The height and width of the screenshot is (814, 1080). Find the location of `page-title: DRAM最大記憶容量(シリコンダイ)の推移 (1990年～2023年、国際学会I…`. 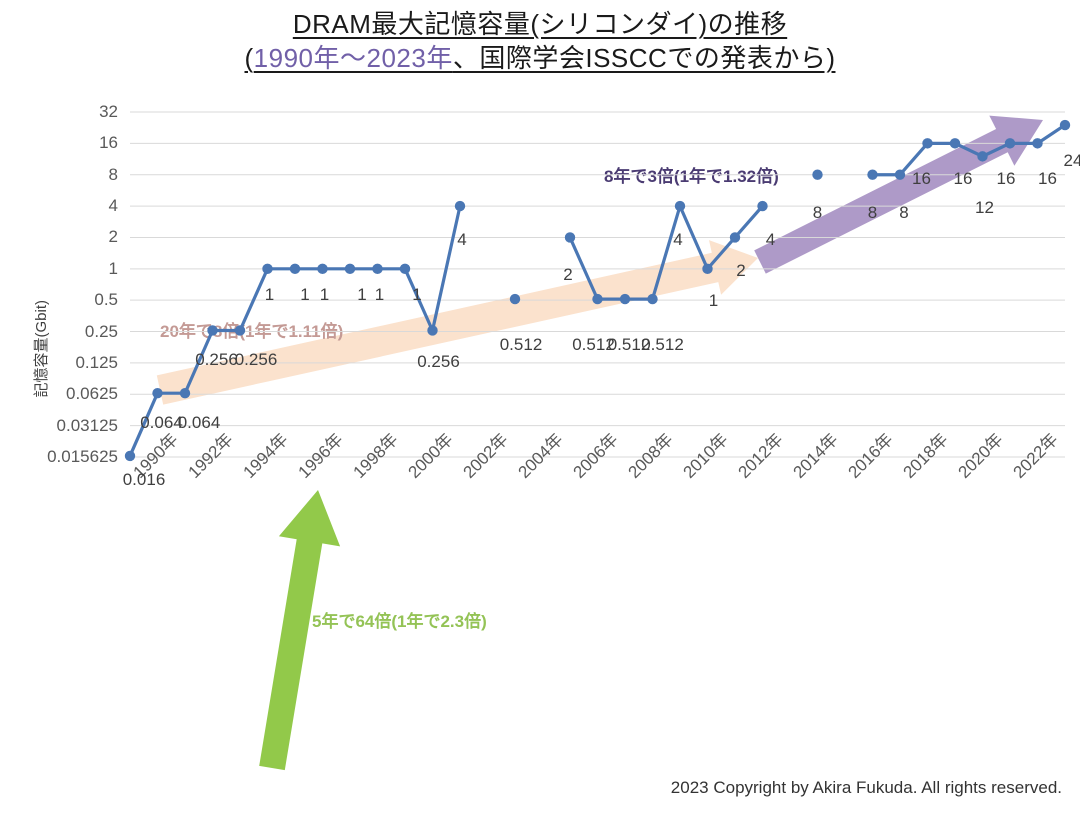

page-title: DRAM最大記憶容量(シリコンダイ)の推移 (1990年～2023年、国際学会I… is located at coordinates (540, 42).